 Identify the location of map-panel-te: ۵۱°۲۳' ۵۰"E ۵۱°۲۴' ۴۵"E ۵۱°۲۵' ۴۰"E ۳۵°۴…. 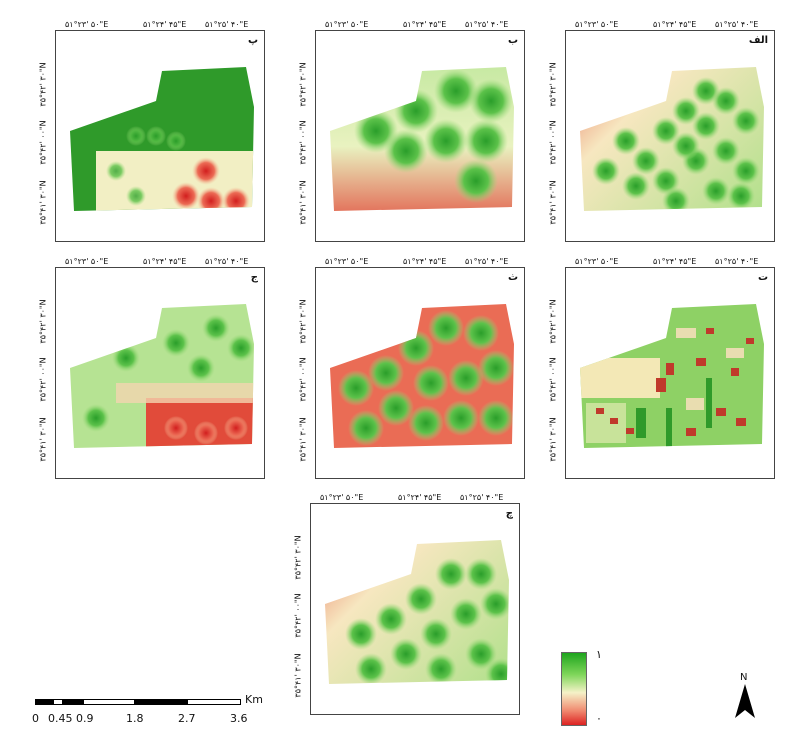
(660, 372).